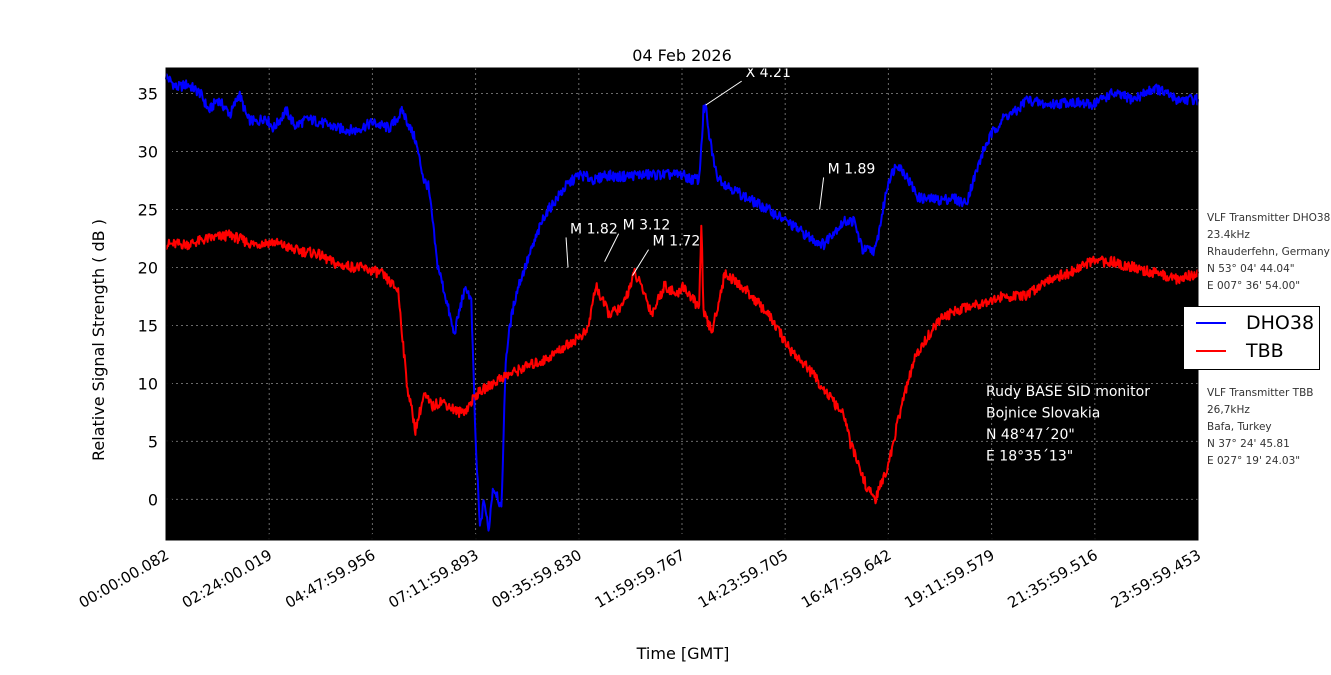  I want to click on annotation-layer: X 4.21 M 1.82 M 3.12M 1.72 M 1.89, so click(720, 170).